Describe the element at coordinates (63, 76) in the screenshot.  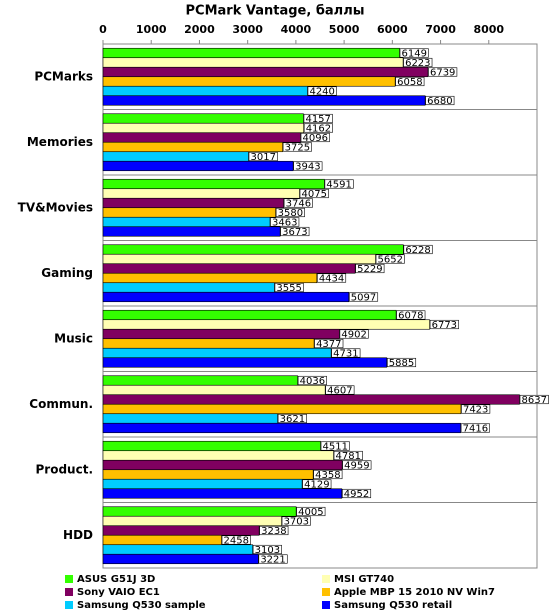
I see `category-label: PCMarks` at that location.